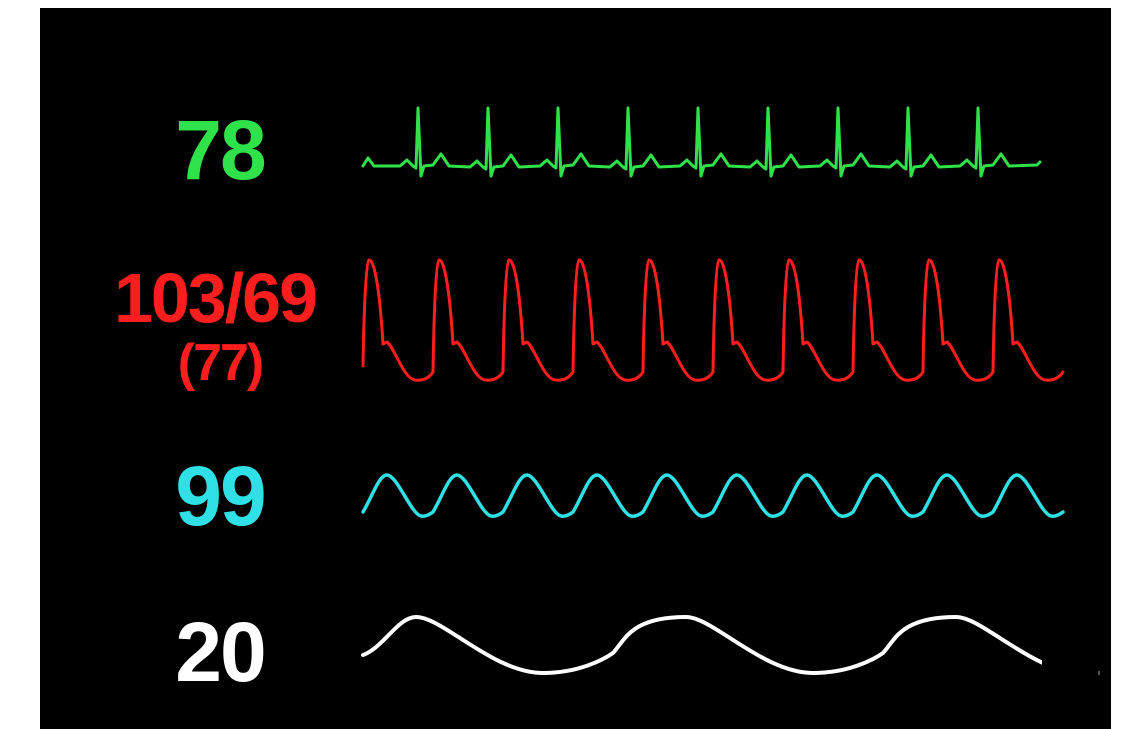 Image resolution: width=1132 pixels, height=729 pixels. What do you see at coordinates (220, 652) in the screenshot?
I see `respiration-value: 20` at bounding box center [220, 652].